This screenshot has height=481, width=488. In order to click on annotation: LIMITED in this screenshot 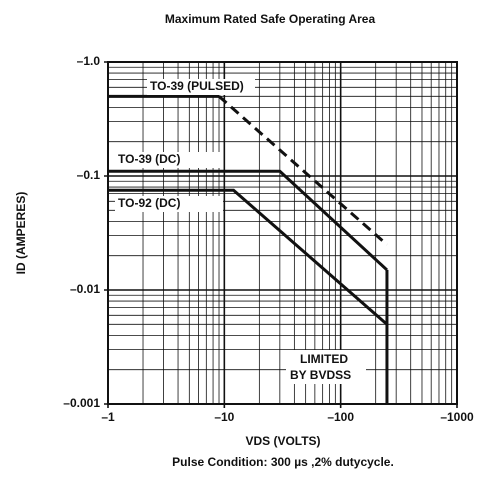, I will do `click(324, 359)`.